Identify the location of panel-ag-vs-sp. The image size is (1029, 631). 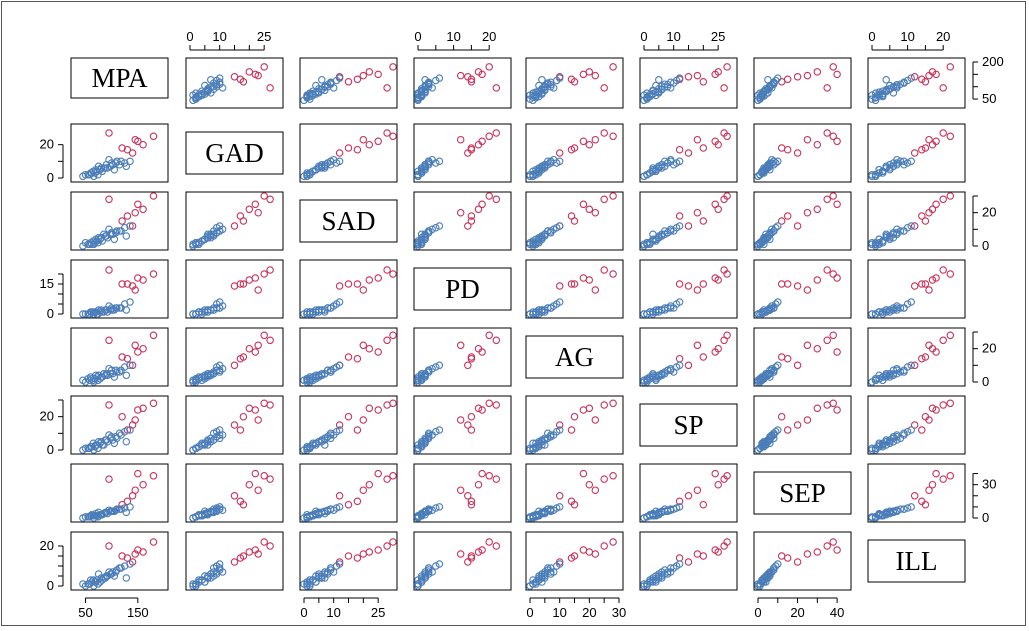
(688, 357).